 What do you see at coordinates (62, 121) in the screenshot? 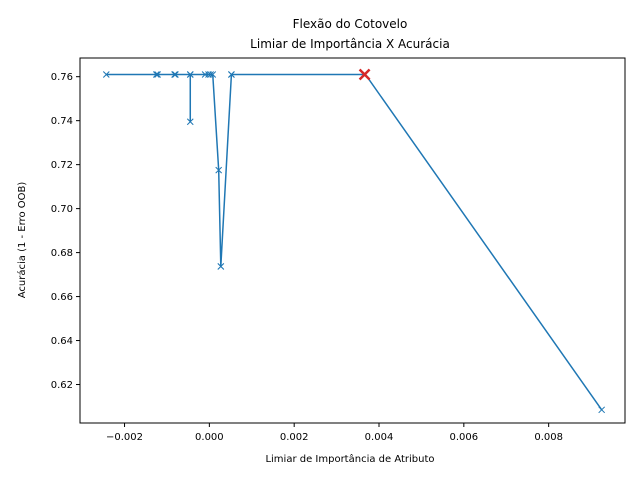
I see `y-tick-label: 0.74` at bounding box center [62, 121].